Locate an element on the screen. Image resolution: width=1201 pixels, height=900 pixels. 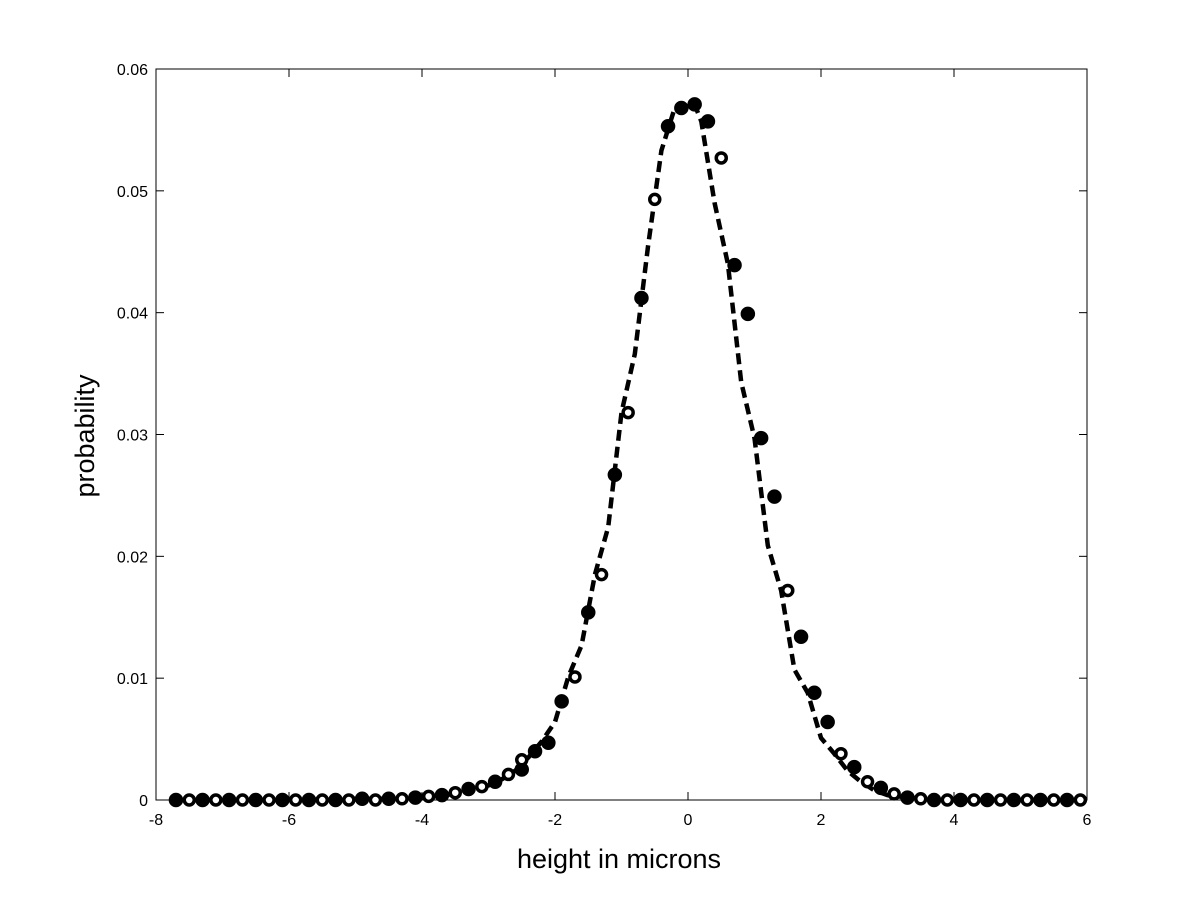
y-tick-label: 0.02 is located at coordinates (132, 557).